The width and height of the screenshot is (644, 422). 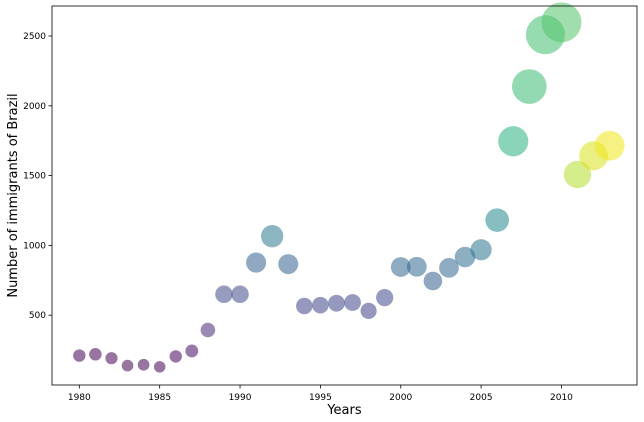 I want to click on y-axis-ticks: 500 1000 1500 2000 2500, so click(x=37, y=176).